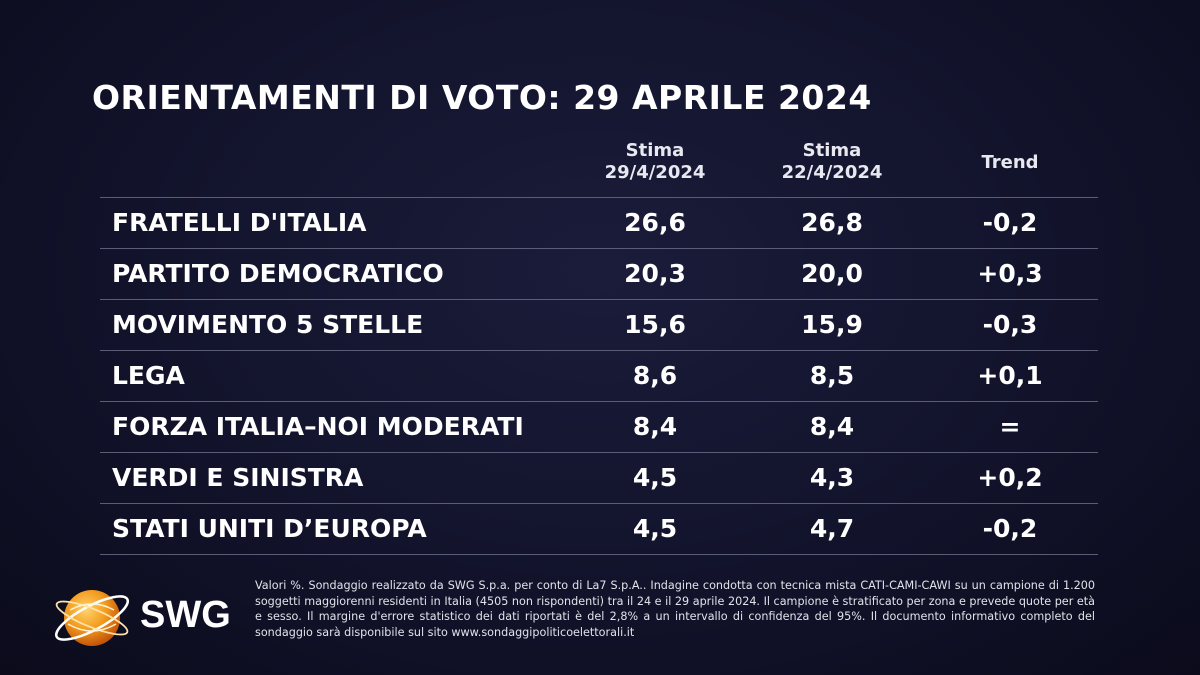 Image resolution: width=1200 pixels, height=675 pixels. Describe the element at coordinates (832, 172) in the screenshot. I see `column-header-previous-line2: 22/4/2024` at that location.